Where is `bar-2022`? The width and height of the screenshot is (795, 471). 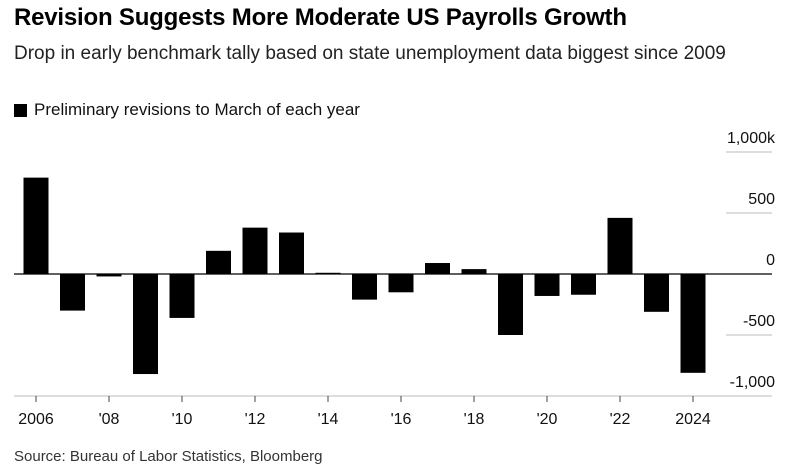 bar-2022 is located at coordinates (620, 245).